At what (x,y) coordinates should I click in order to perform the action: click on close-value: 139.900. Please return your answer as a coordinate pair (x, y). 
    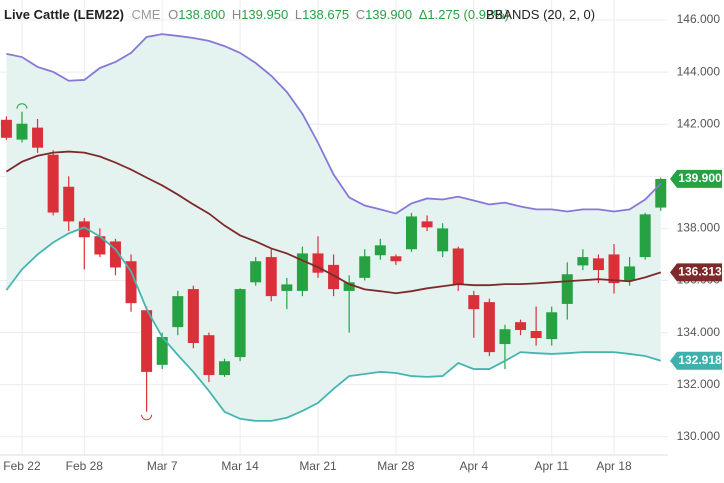
    Looking at the image, I should click on (388, 14).